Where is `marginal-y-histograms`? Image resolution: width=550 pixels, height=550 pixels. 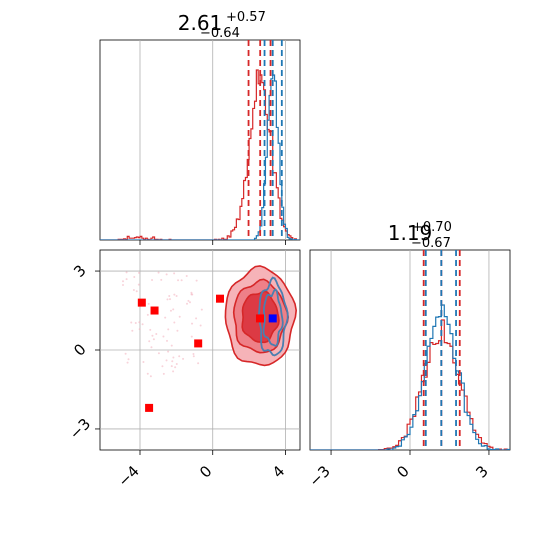 marginal-y-histograms is located at coordinates (410, 377).